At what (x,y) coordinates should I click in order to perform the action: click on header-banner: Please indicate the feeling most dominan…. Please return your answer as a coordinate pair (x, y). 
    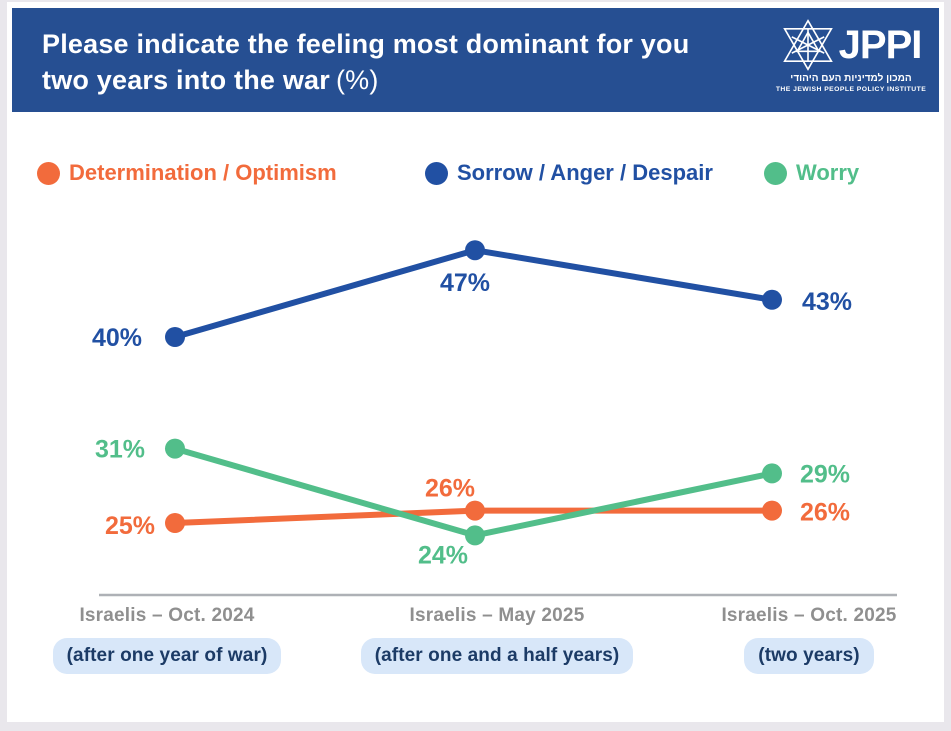
    Looking at the image, I should click on (475, 60).